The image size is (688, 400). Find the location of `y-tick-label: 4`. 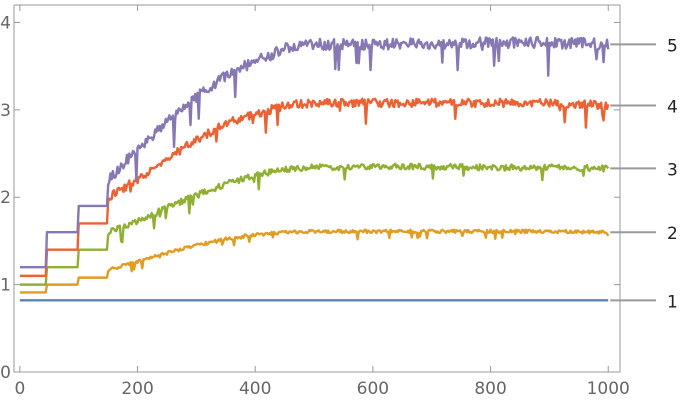

y-tick-label: 4 is located at coordinates (5, 23).